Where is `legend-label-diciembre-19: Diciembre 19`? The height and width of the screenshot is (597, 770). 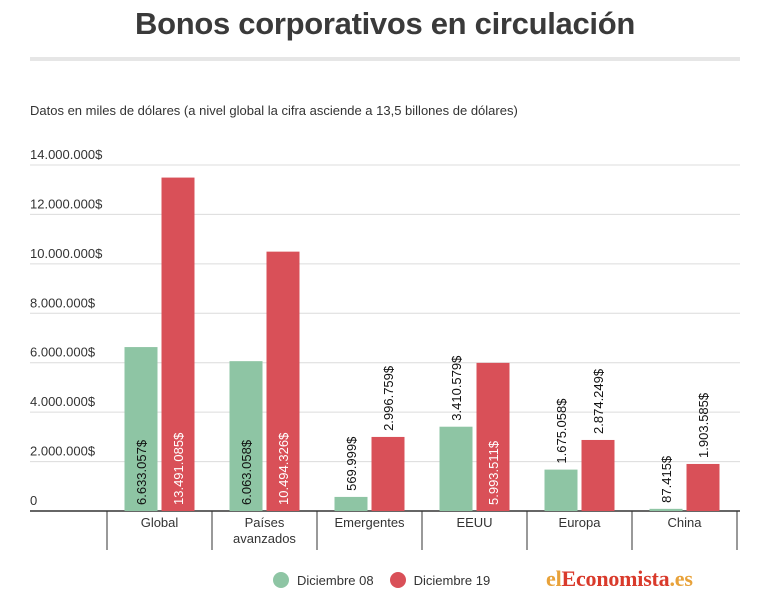
legend-label-diciembre-19: Diciembre 19 is located at coordinates (452, 580).